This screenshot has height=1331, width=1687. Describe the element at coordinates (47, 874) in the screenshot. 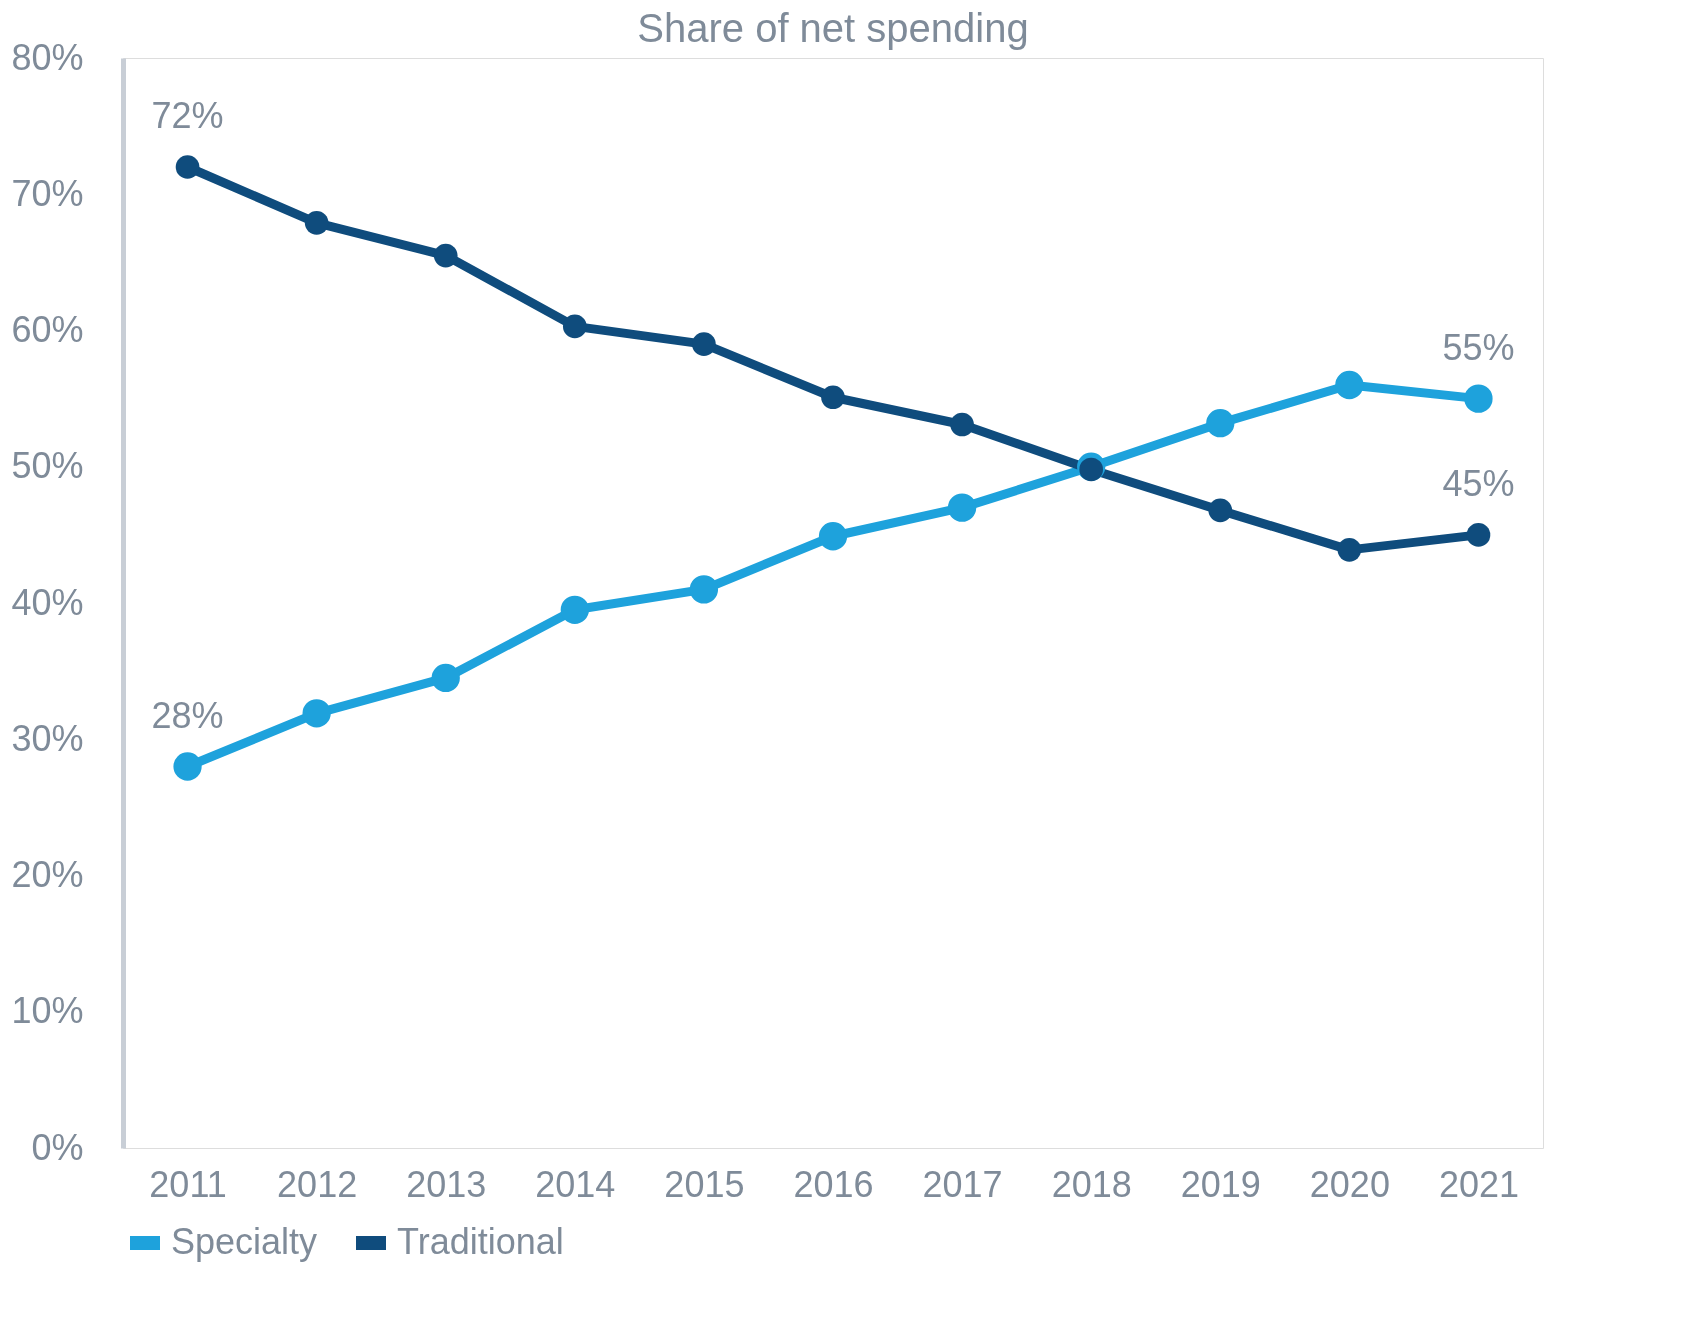

I see `y-tick-label: 20%` at that location.